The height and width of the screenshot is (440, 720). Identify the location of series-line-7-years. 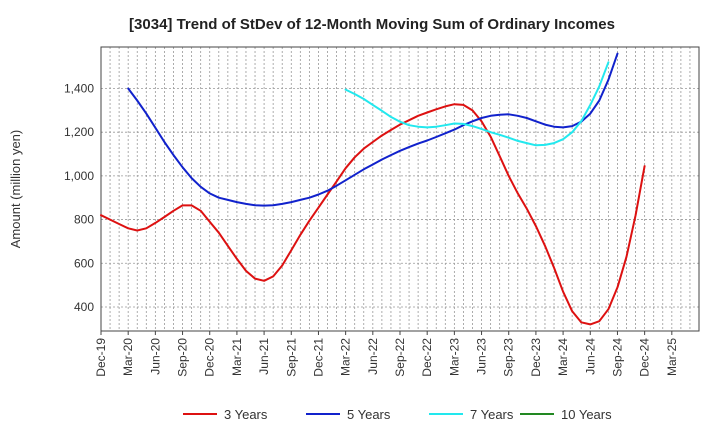
(477, 104).